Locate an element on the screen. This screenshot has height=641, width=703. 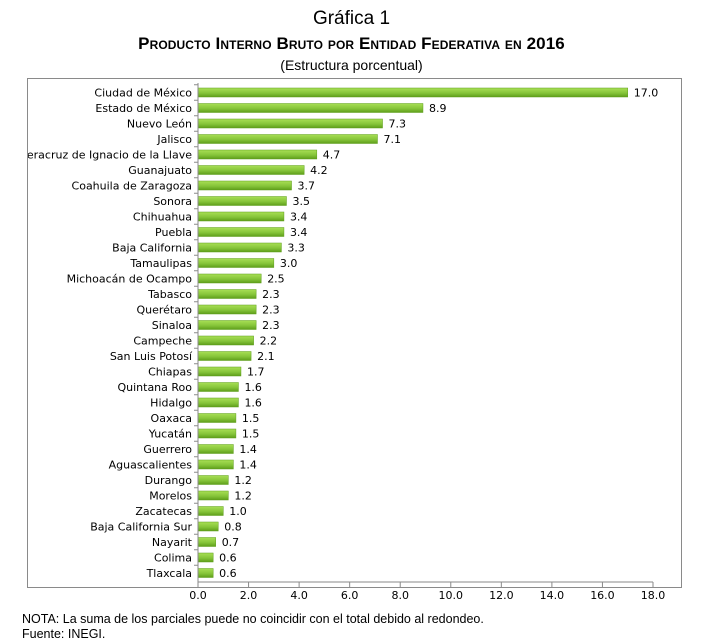
category-label: Colima is located at coordinates (173, 558).